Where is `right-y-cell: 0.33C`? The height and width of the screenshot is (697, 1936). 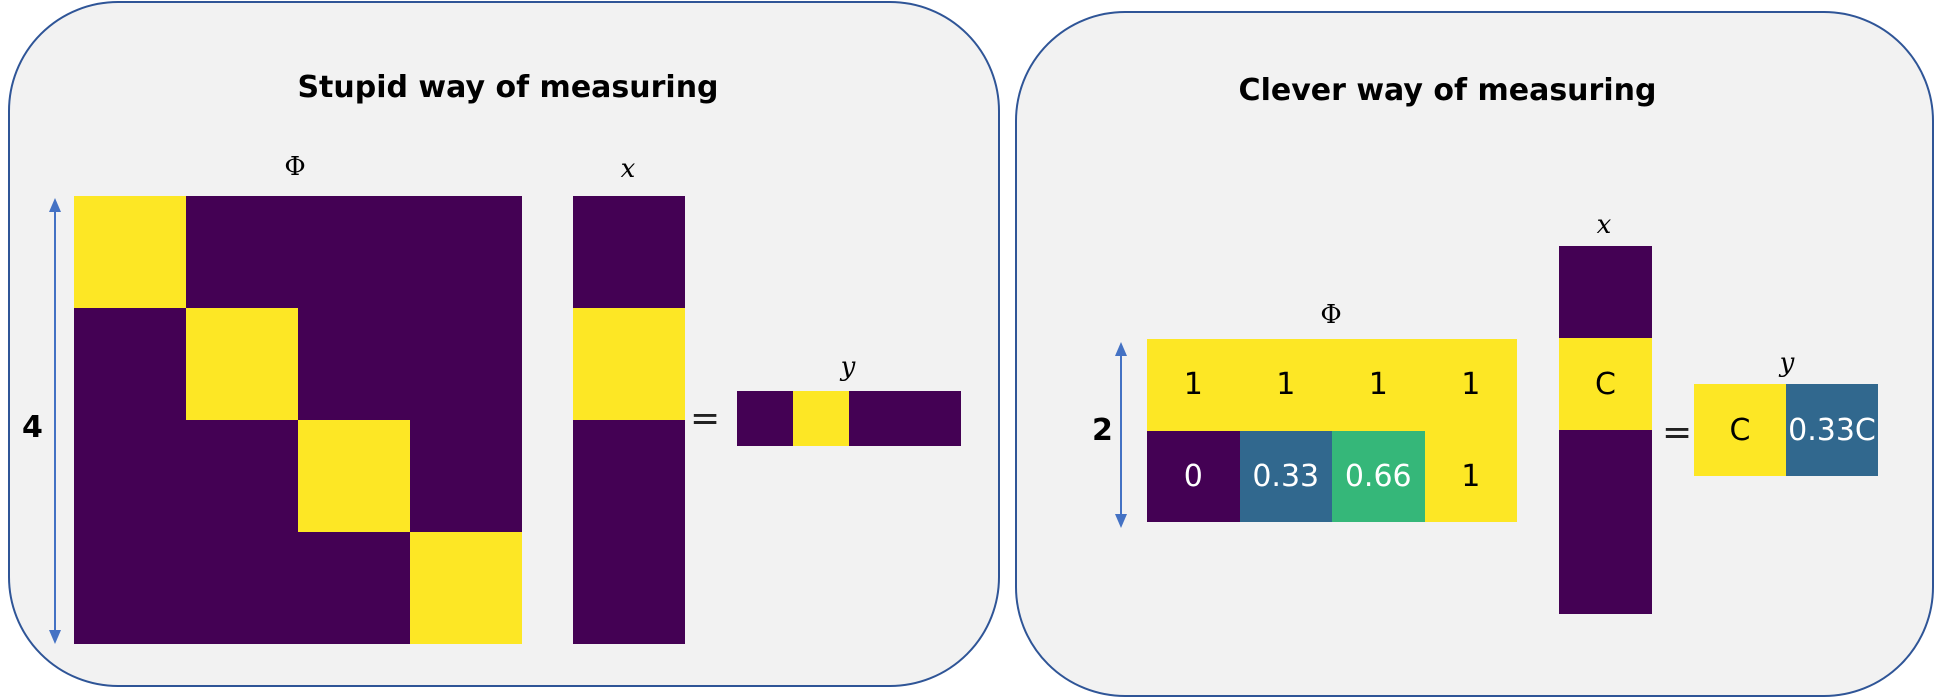 right-y-cell: 0.33C is located at coordinates (1832, 430).